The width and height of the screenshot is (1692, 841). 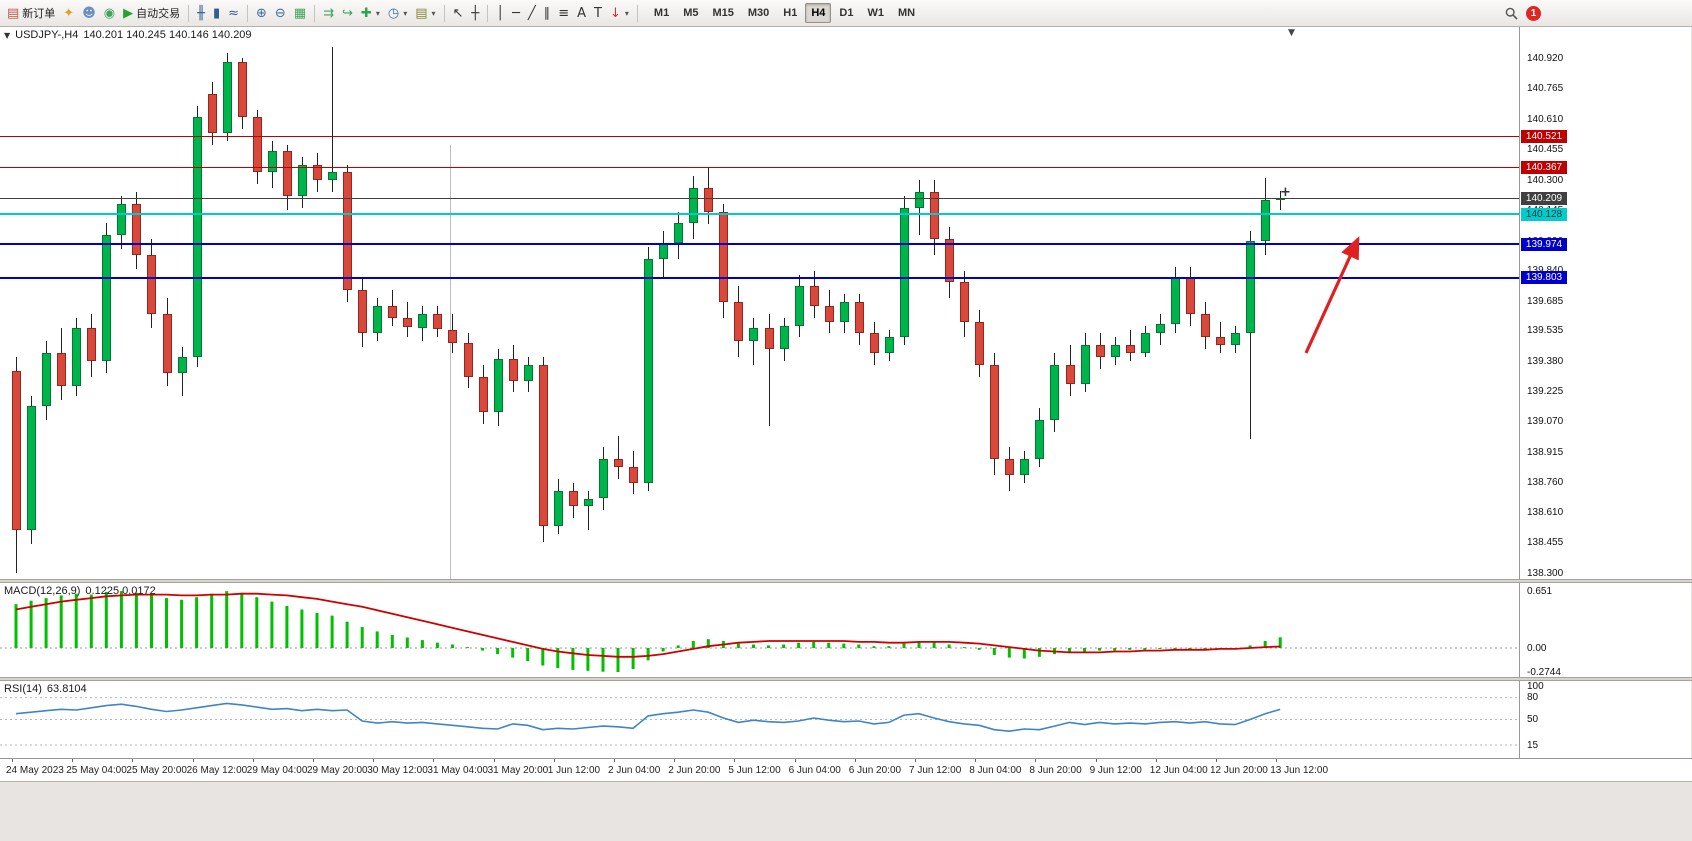 What do you see at coordinates (1291, 33) in the screenshot?
I see `chart-shift-marker-icon: ▼` at bounding box center [1291, 33].